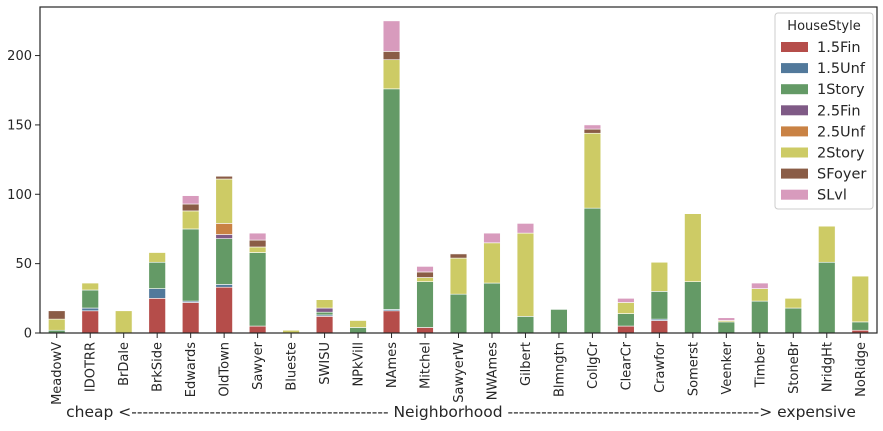 Image resolution: width=883 pixels, height=431 pixels. Describe the element at coordinates (324, 310) in the screenshot. I see `bar-SWISU-2.5Fin` at that location.